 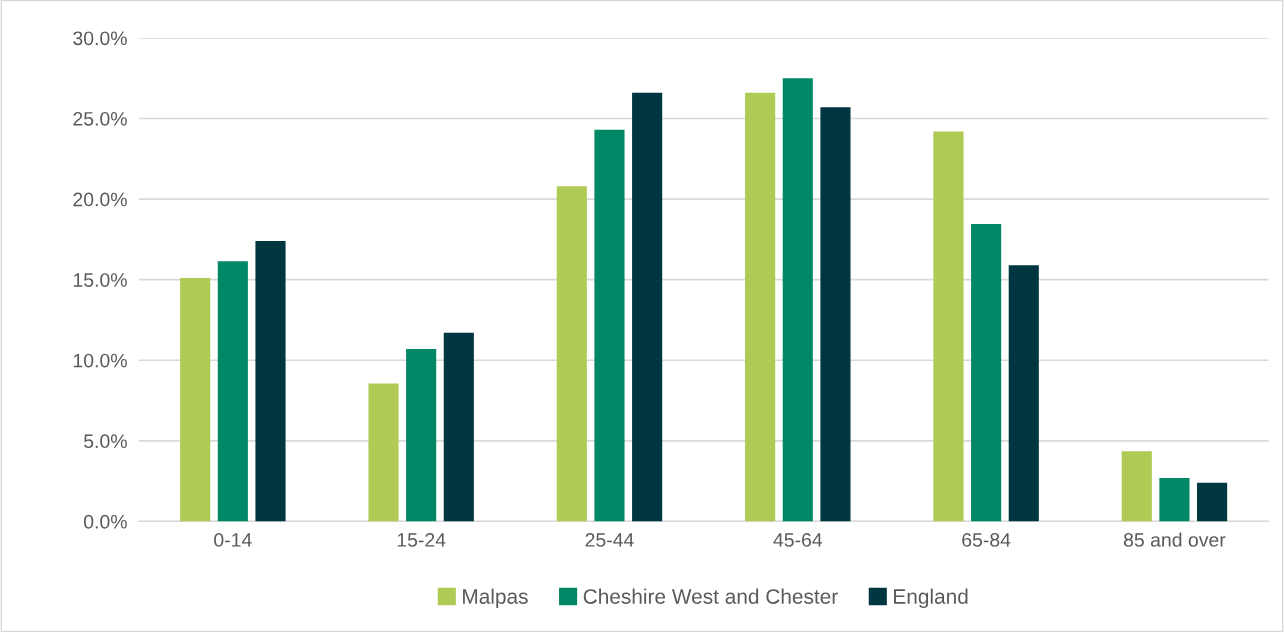 I want to click on y-tick-label: 30.0%, so click(x=100, y=38).